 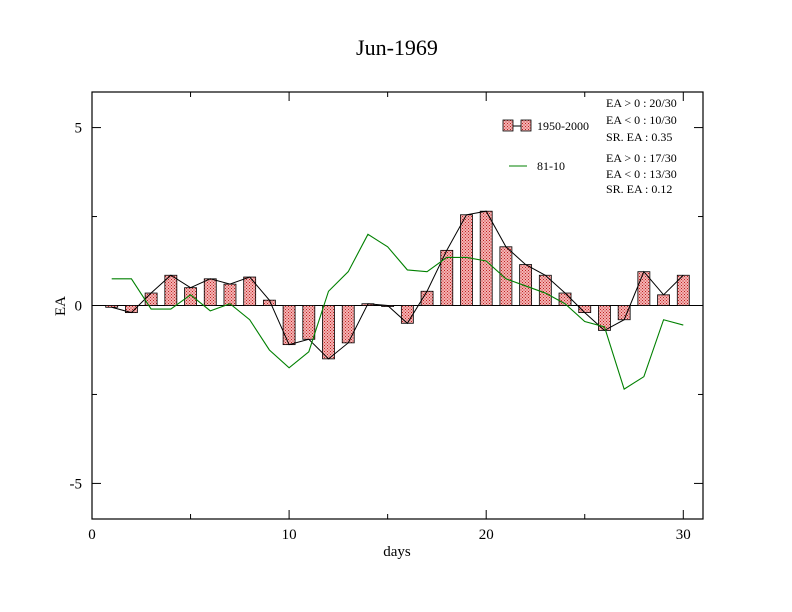 I want to click on stats-2-line-1: EA > 0 : 17/30, so click(x=641, y=158).